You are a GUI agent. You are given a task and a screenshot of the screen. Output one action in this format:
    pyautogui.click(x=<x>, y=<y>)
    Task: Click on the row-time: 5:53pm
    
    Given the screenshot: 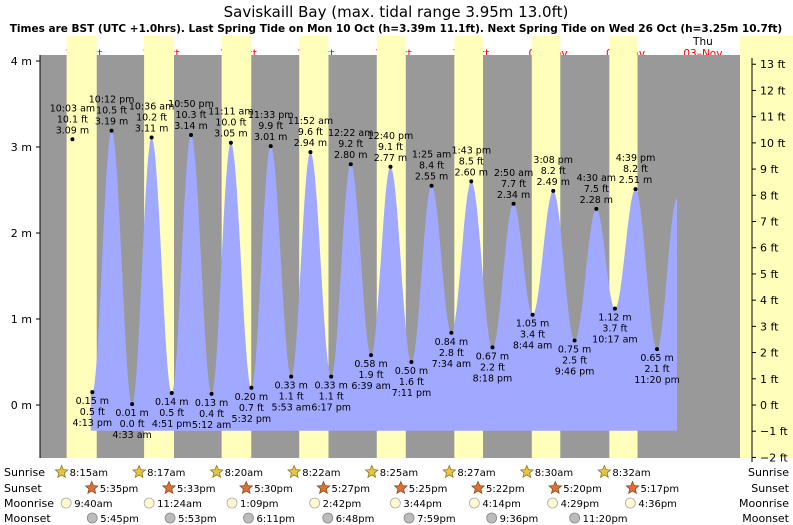 What is the action you would take?
    pyautogui.click(x=197, y=519)
    